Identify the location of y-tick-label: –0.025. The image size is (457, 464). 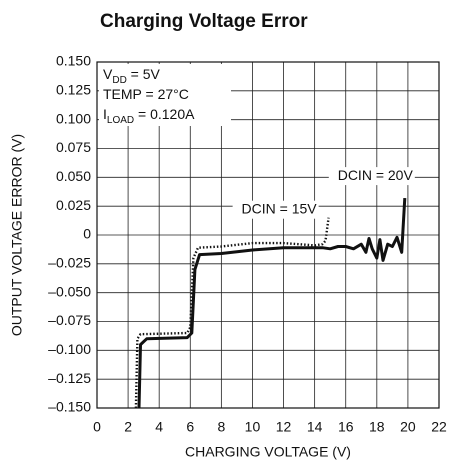
(69, 263).